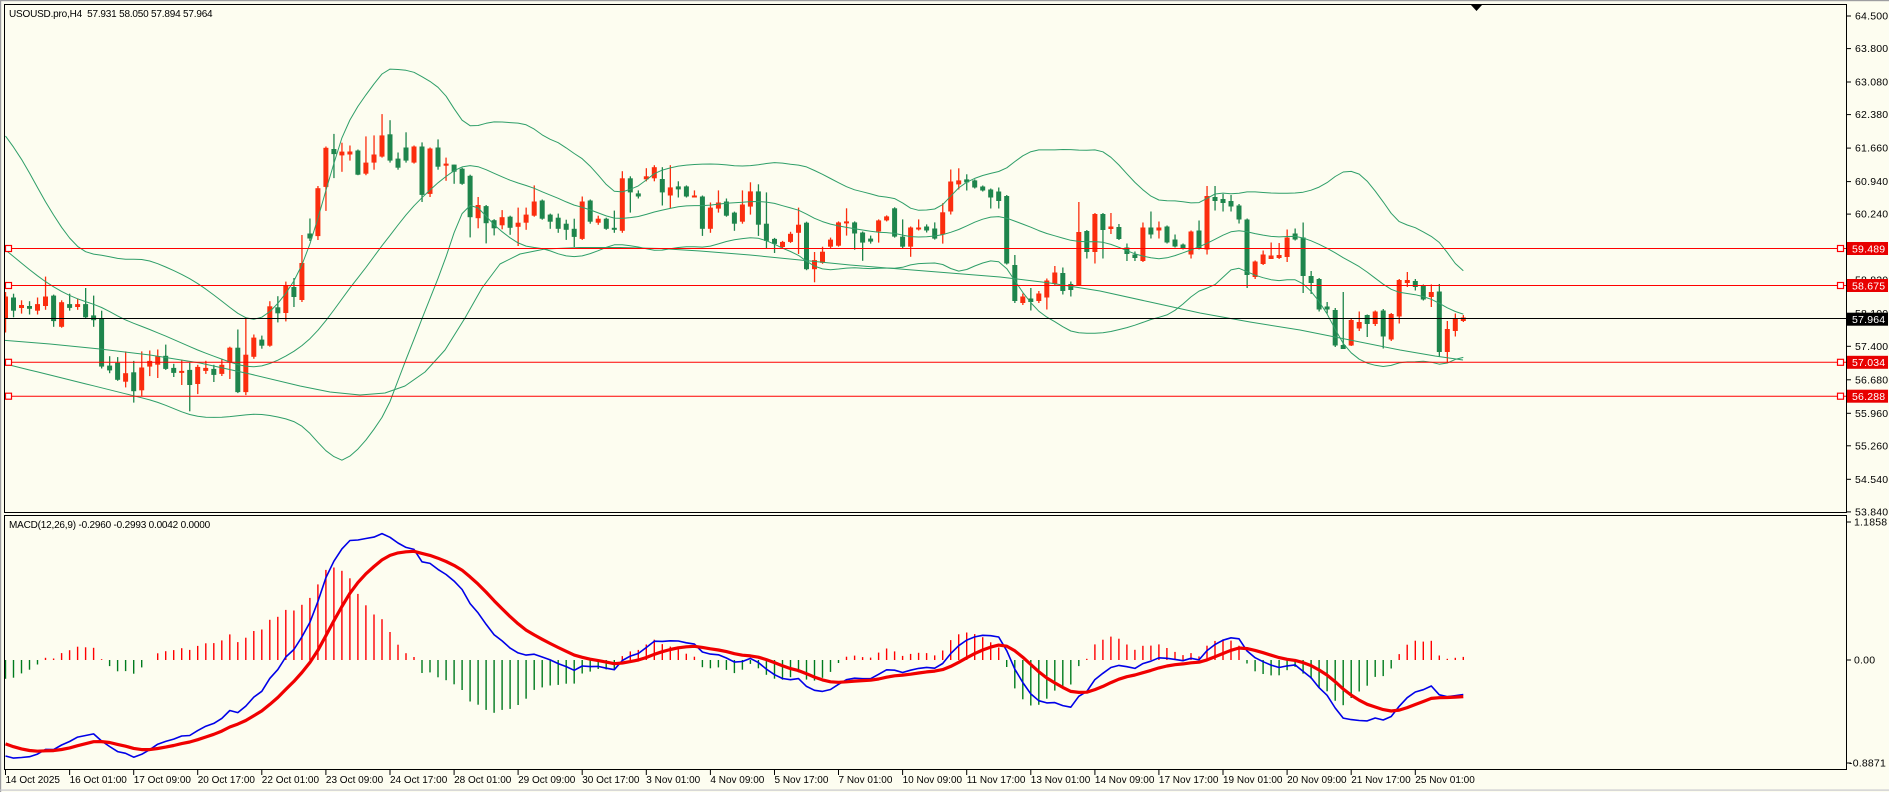 The width and height of the screenshot is (1889, 797). I want to click on svg-text: -0.8871, so click(1867, 764).